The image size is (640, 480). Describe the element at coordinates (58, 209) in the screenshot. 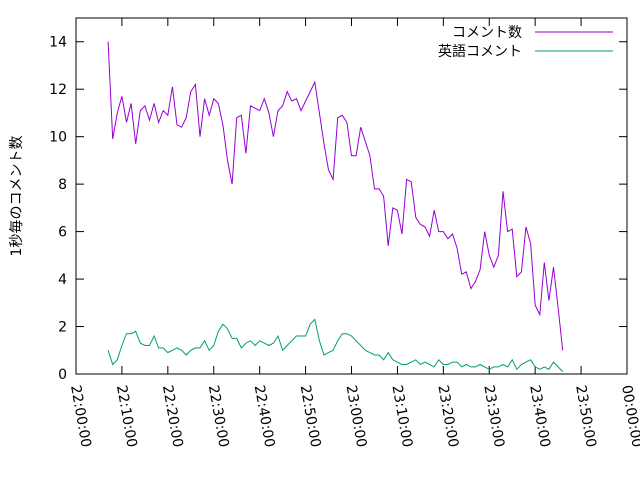

I see `y-tick-labels: 0 2 4 6 8 10 12 14` at that location.